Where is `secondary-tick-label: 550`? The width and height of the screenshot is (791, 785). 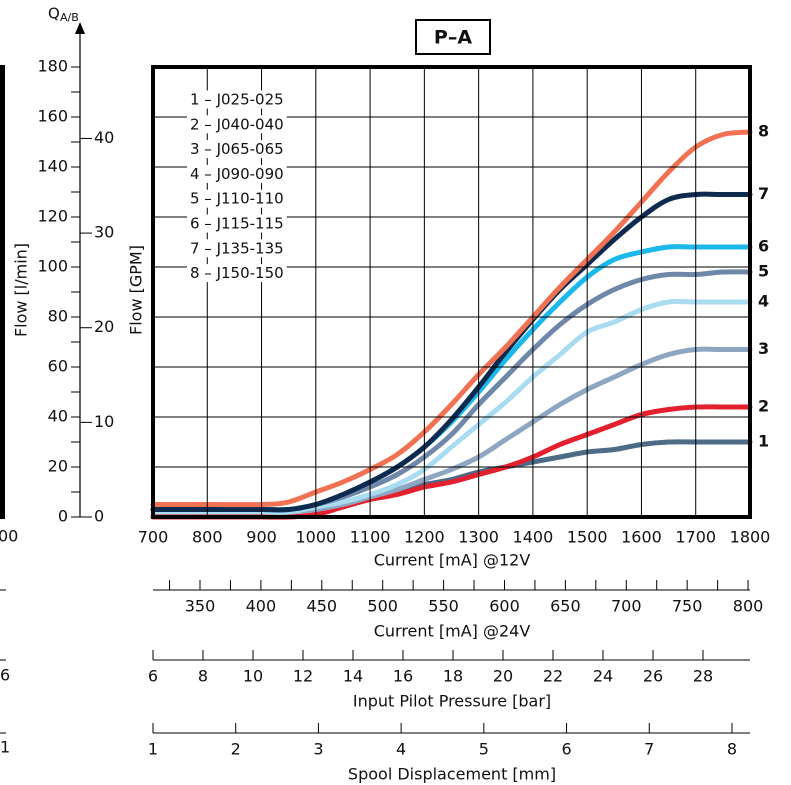 secondary-tick-label: 550 is located at coordinates (443, 606).